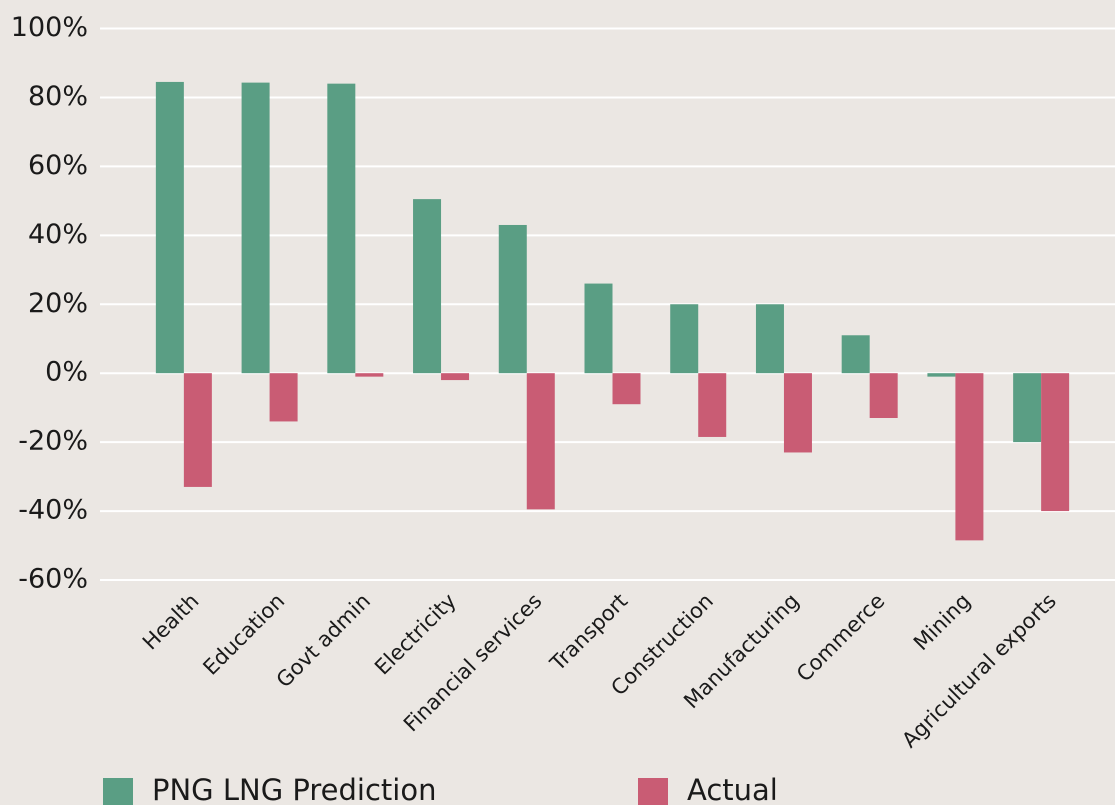 This screenshot has height=805, width=1115. I want to click on y-tick-label: 0%, so click(66, 372).